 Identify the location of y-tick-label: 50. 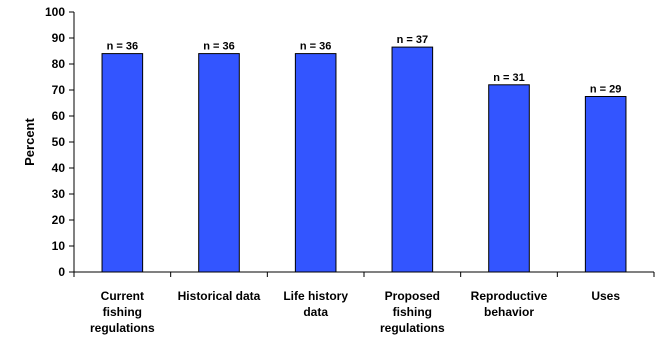
(59, 142).